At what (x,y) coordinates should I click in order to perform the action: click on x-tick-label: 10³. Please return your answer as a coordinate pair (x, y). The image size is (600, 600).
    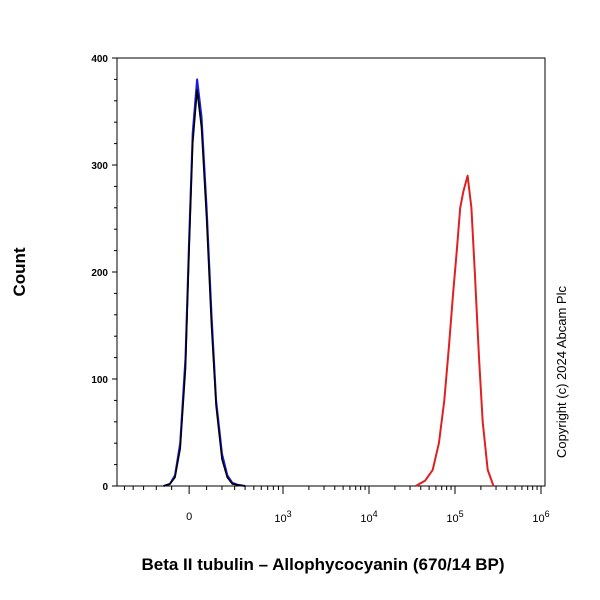
    Looking at the image, I should click on (282, 517).